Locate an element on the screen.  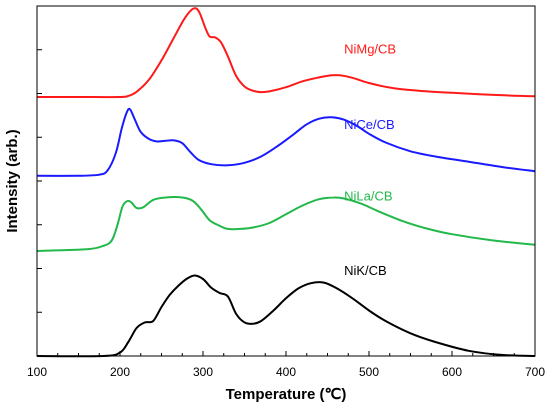
x-tick-label: 200 is located at coordinates (120, 372).